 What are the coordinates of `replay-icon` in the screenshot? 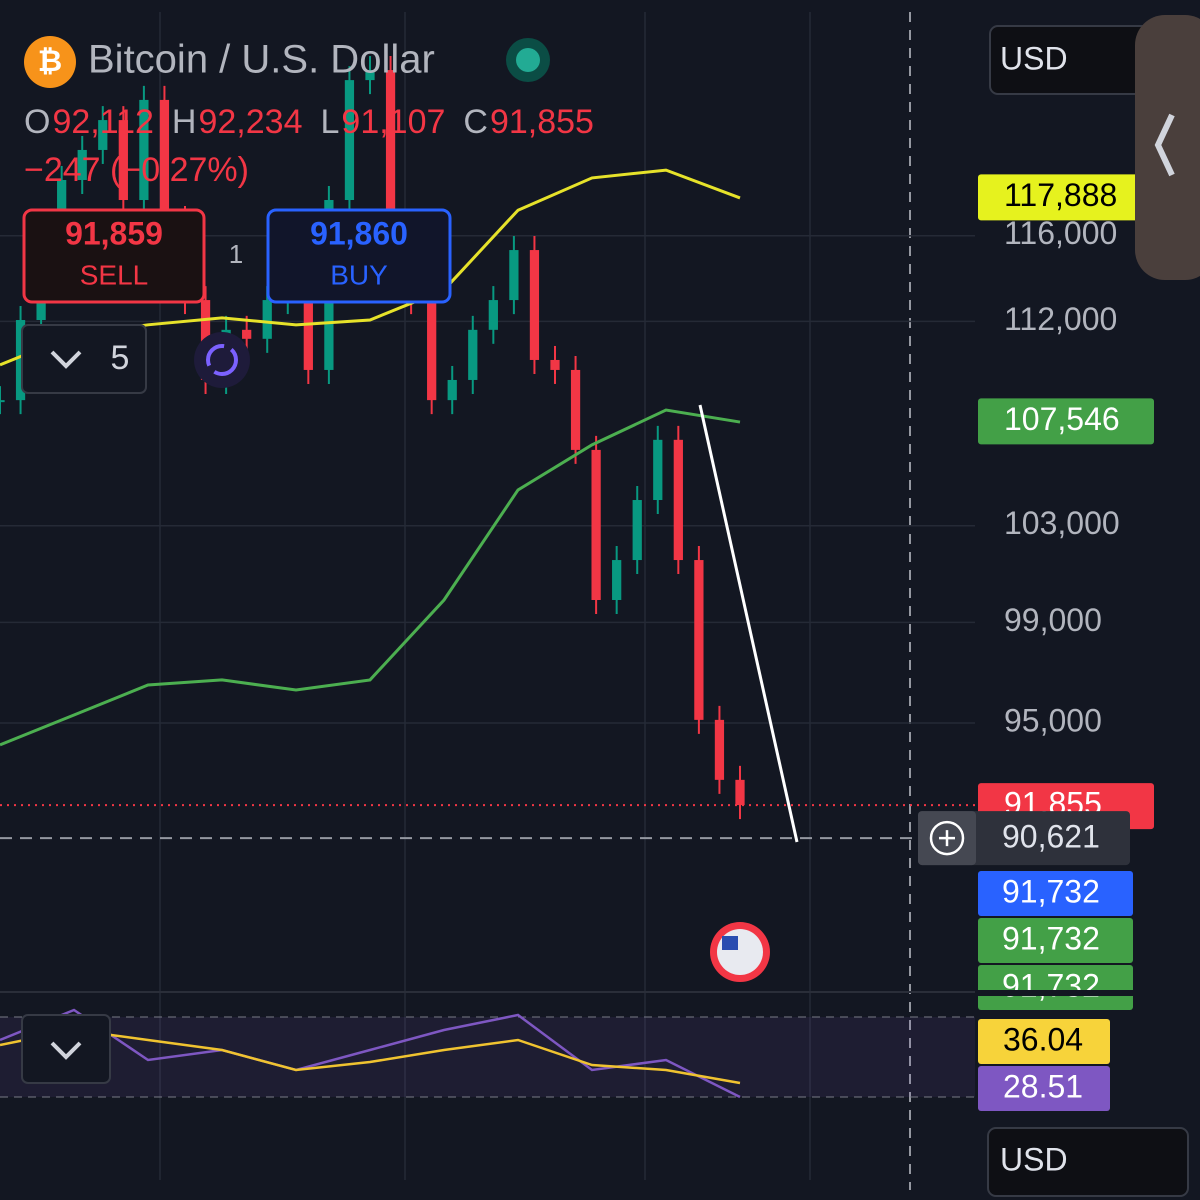 It's located at (222, 360).